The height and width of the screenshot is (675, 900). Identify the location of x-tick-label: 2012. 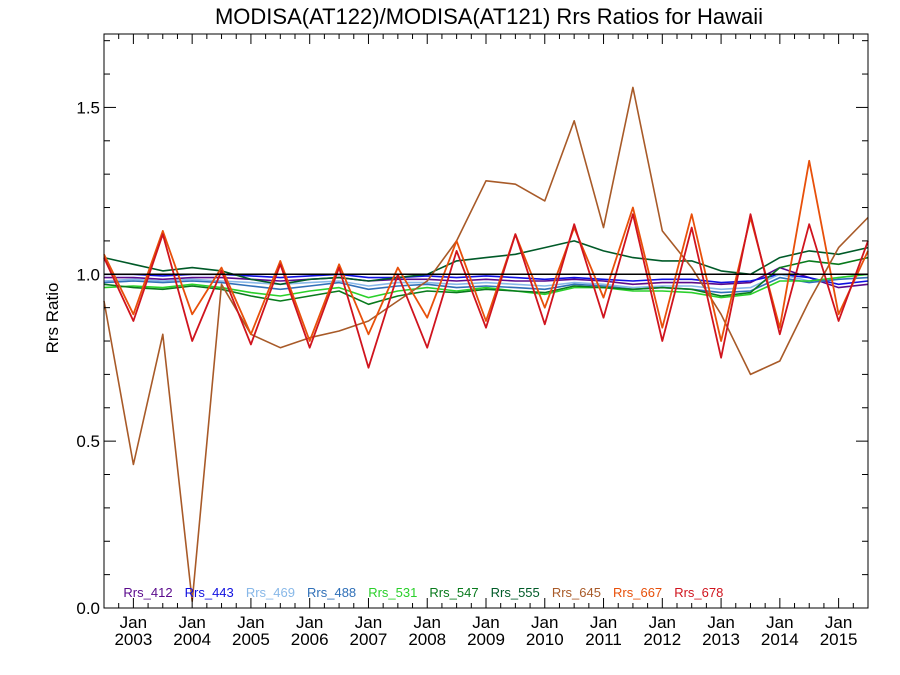
(662, 639).